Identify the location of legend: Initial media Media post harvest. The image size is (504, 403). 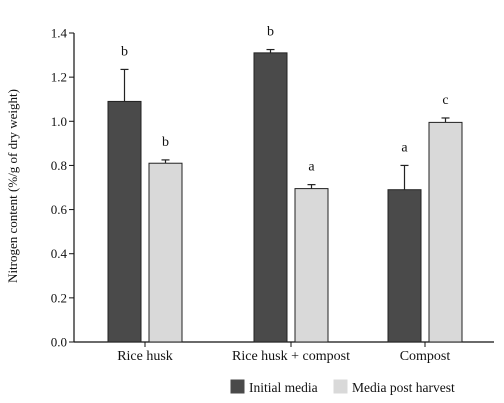
(342, 387).